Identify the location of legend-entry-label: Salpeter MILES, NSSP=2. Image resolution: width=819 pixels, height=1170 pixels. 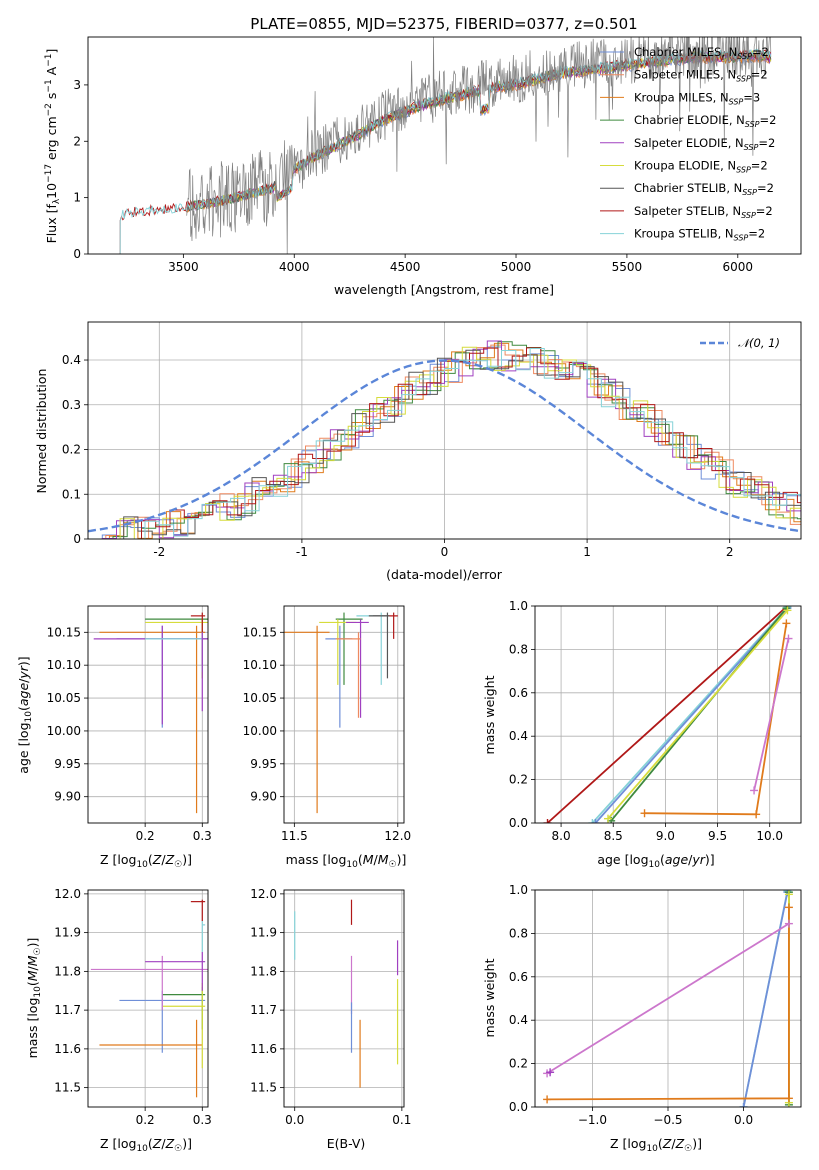
(701, 76).